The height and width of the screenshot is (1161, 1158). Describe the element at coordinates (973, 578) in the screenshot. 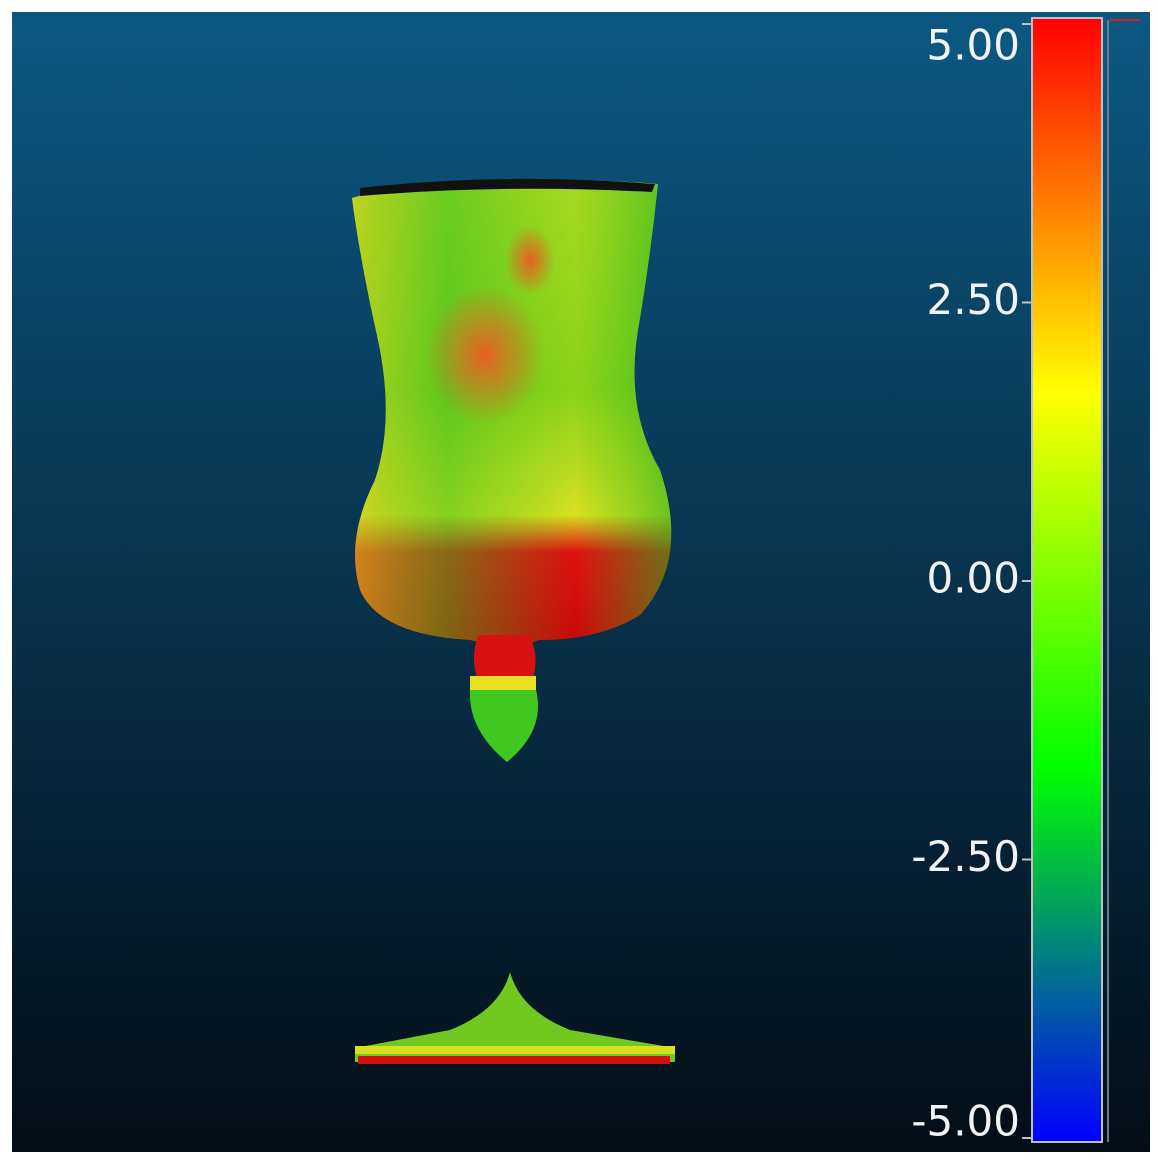

I see `tick-label: 0.00` at that location.